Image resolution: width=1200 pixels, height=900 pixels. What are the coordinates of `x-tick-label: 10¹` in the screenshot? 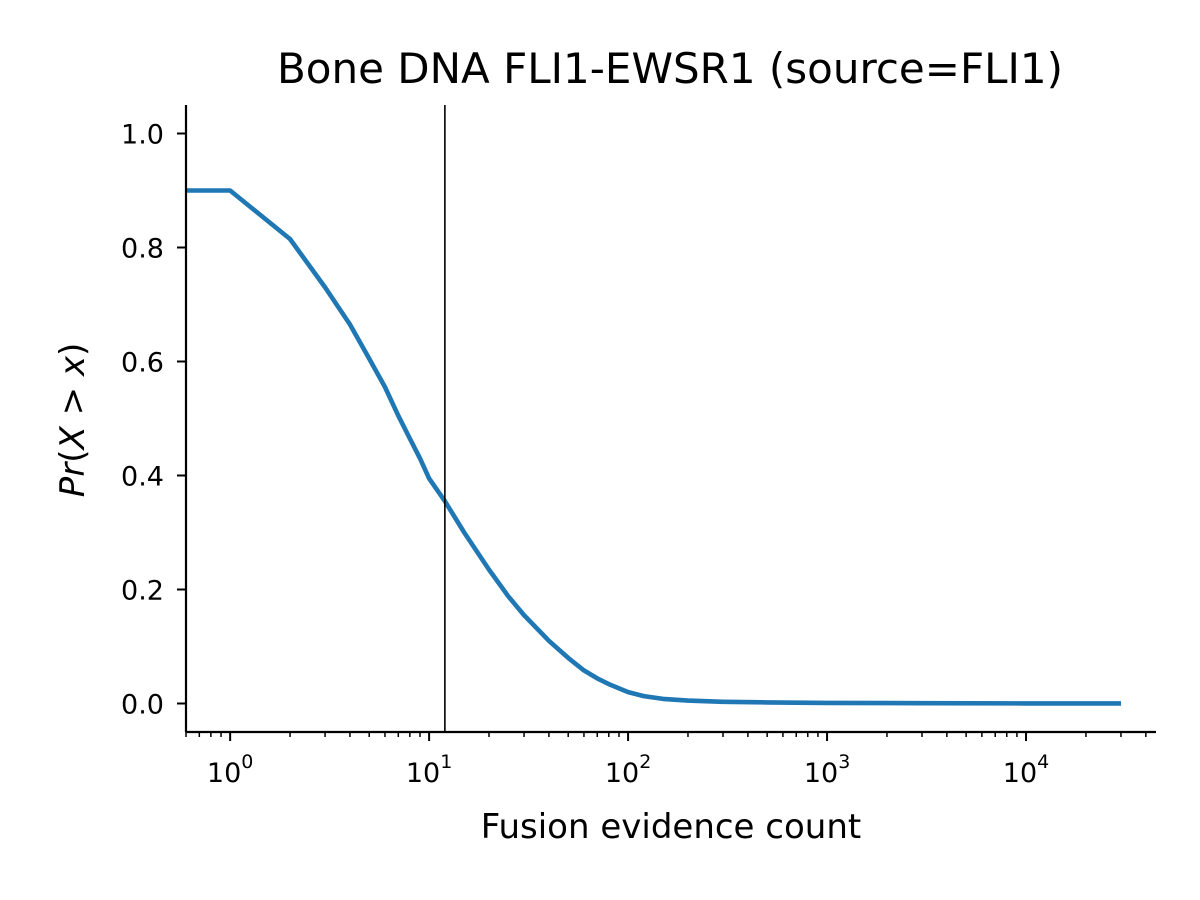 It's located at (429, 770).